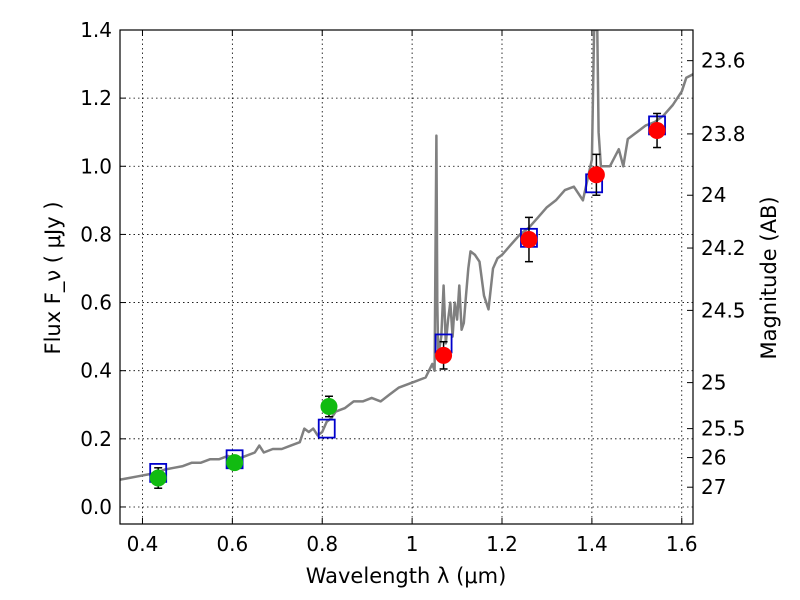 This screenshot has width=800, height=600. What do you see at coordinates (592, 544) in the screenshot?
I see `x-tick-label: 1.4` at bounding box center [592, 544].